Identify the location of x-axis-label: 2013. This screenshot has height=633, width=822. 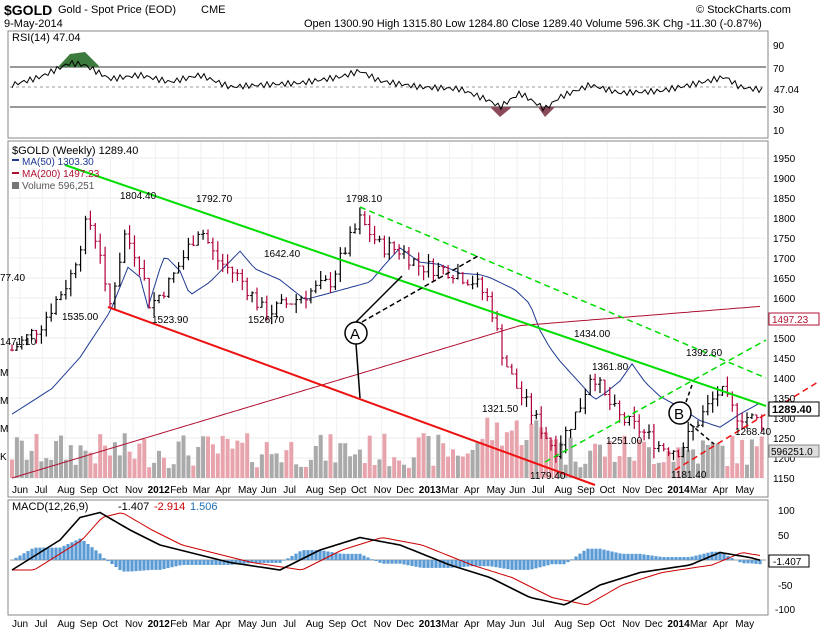
(430, 624).